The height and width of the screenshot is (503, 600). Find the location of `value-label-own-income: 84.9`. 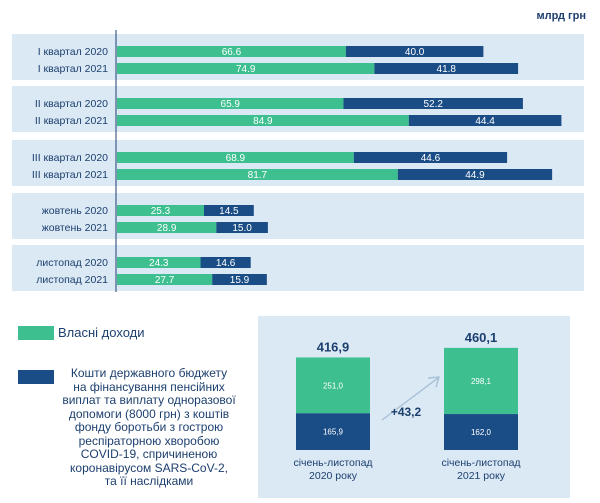

value-label-own-income: 84.9 is located at coordinates (263, 121).